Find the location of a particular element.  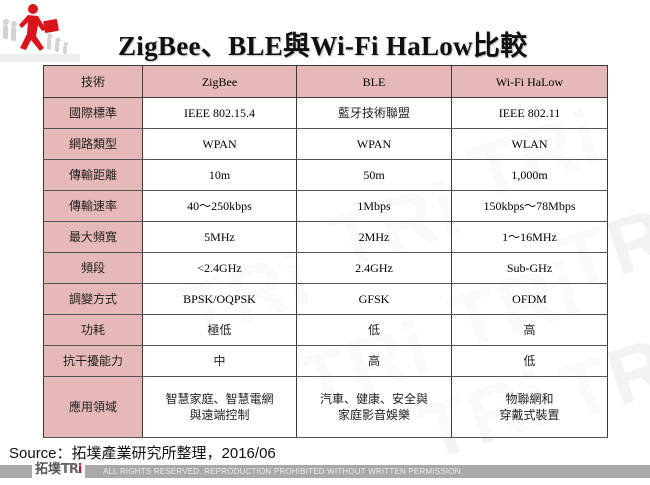

cell: OFDM is located at coordinates (529, 299).